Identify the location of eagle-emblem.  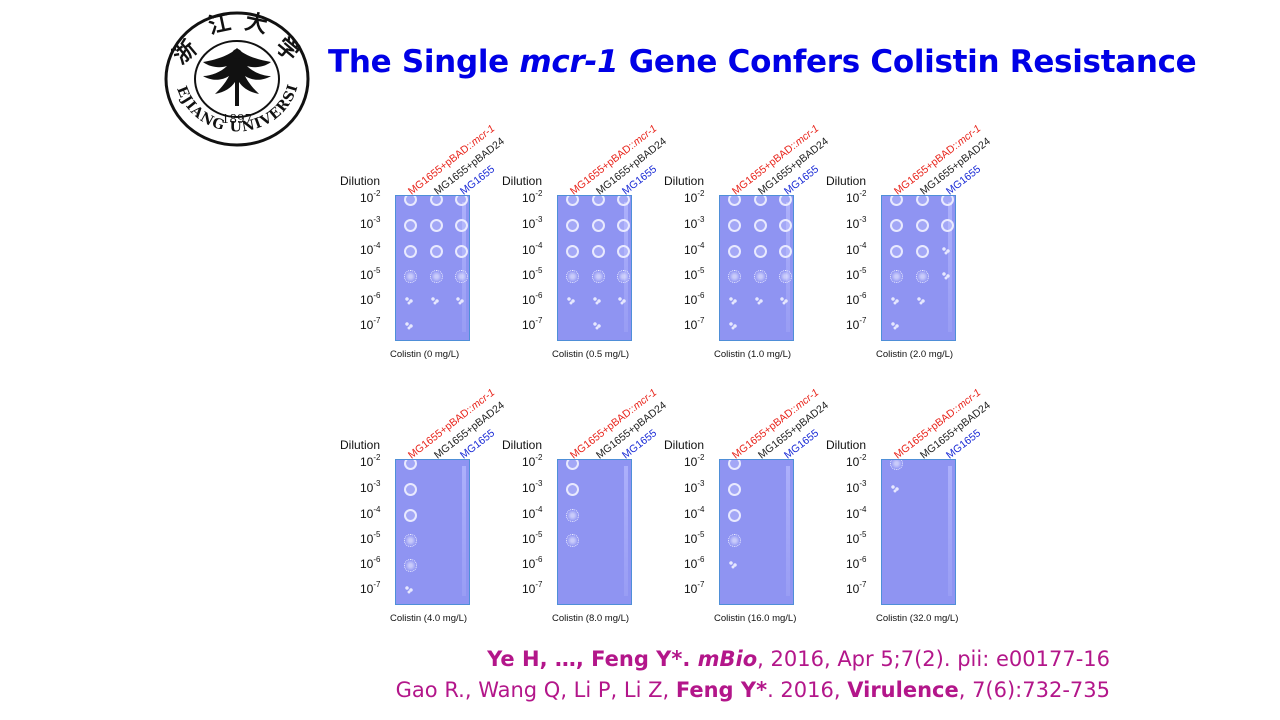
(237, 77).